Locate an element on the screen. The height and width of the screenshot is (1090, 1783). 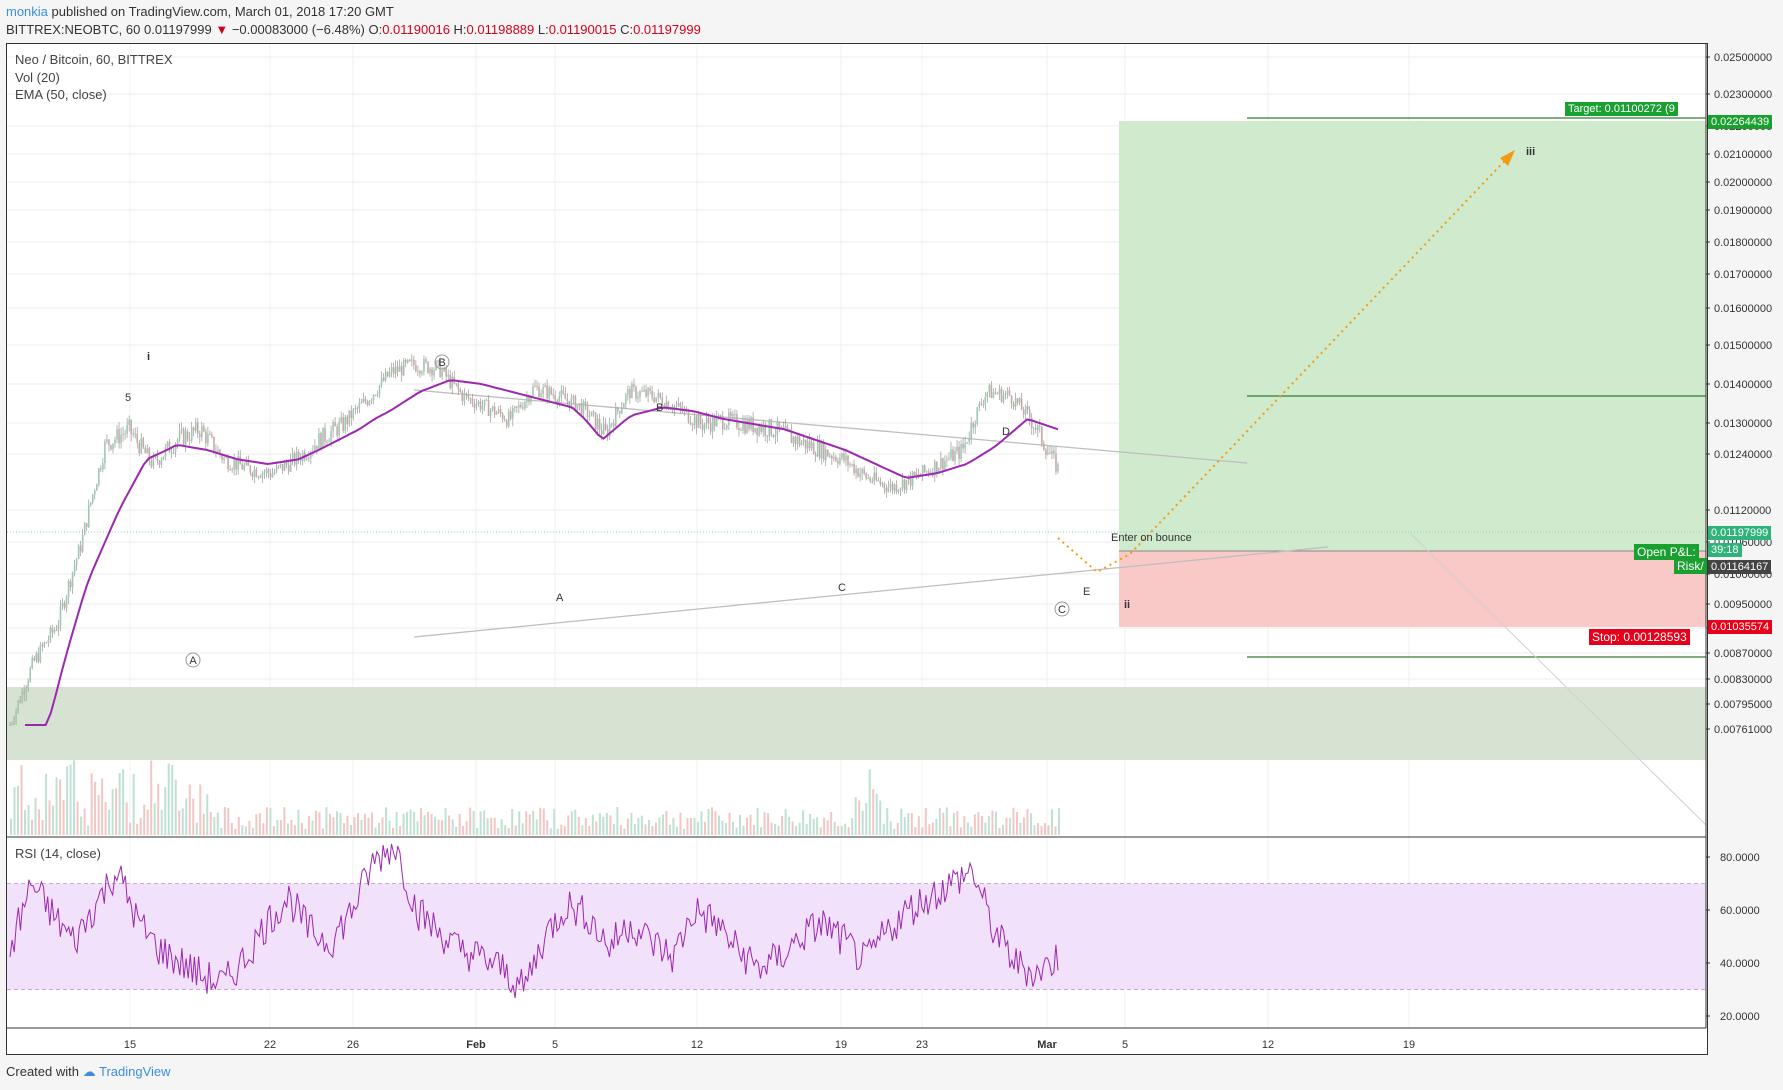
trend-ray-line is located at coordinates (1558, 679).